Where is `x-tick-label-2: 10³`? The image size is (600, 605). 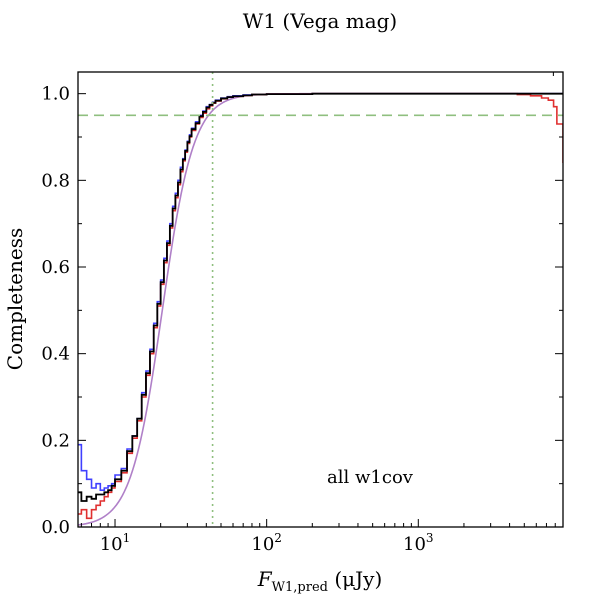
x-tick-label-2: 10³ is located at coordinates (418, 543).